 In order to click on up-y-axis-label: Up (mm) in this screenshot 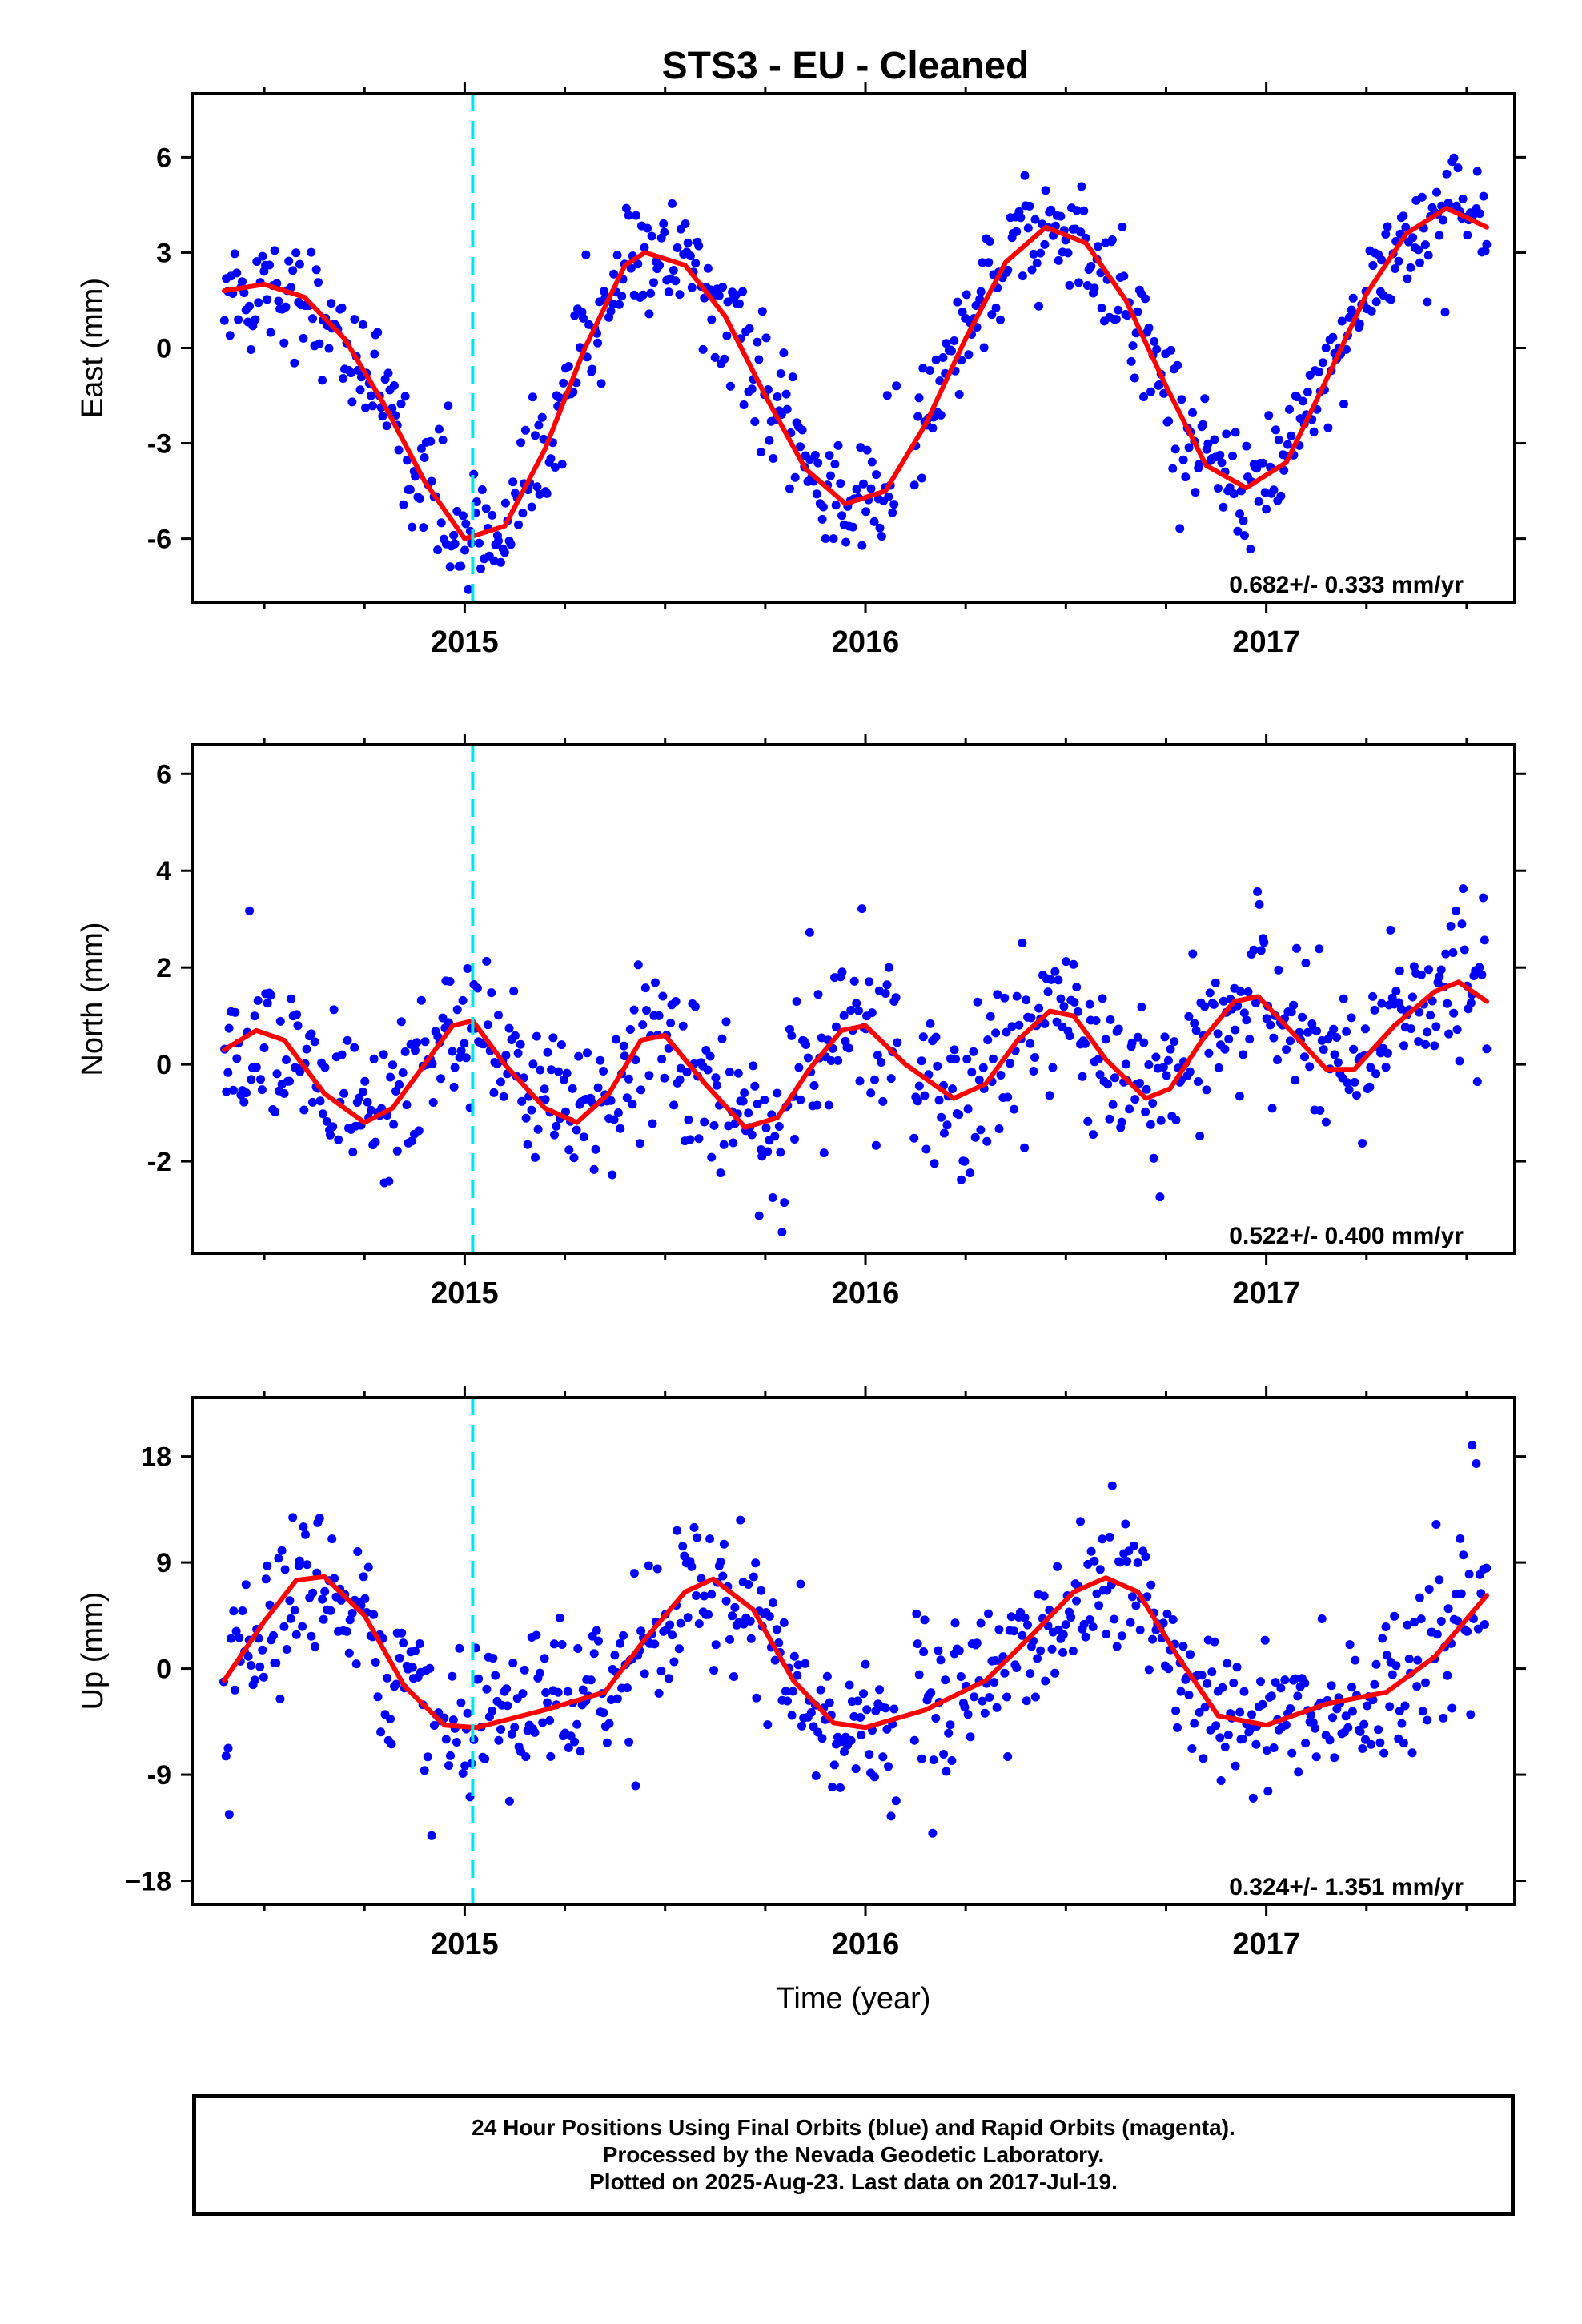, I will do `click(93, 1651)`.